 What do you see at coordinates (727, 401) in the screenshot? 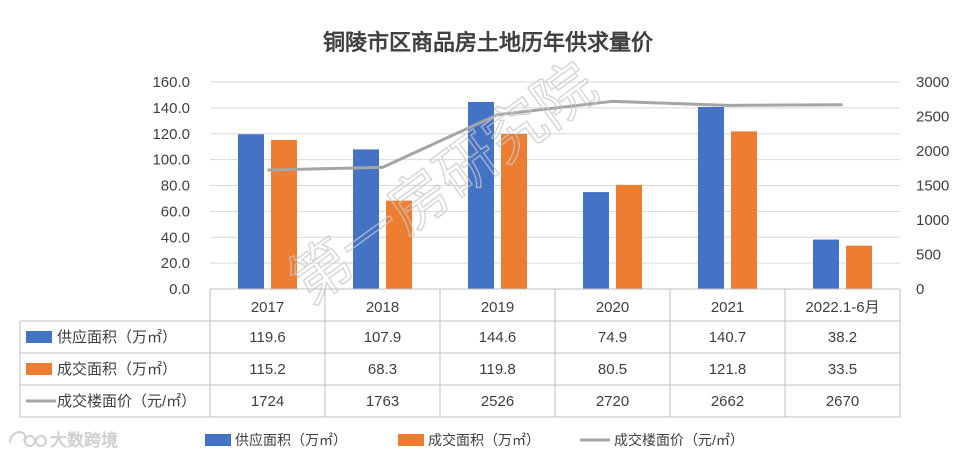
I see `table-cell: 2662` at bounding box center [727, 401].